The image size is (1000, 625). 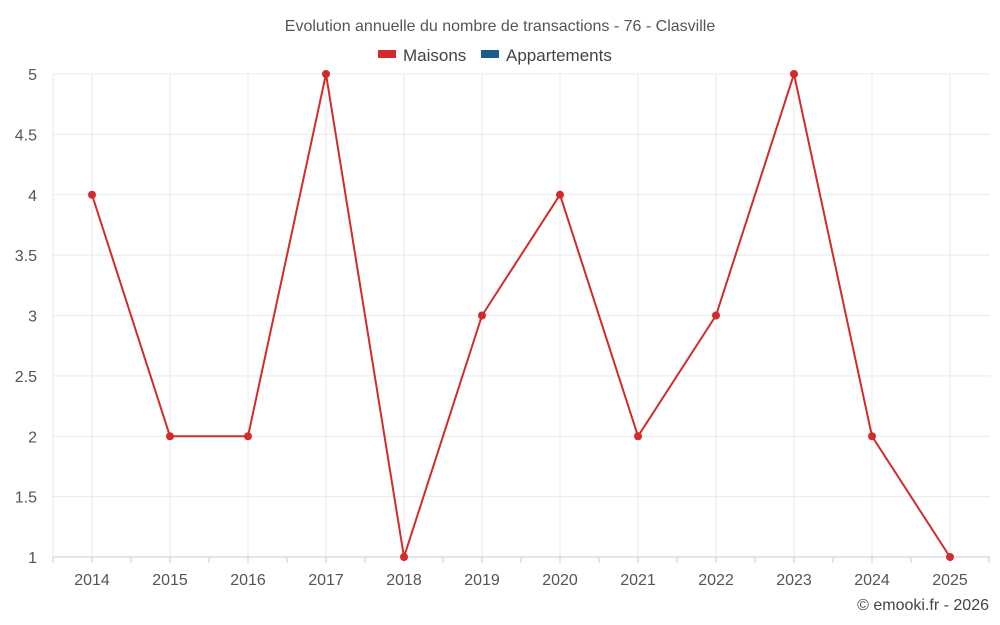 I want to click on data-point-2018, so click(x=404, y=557).